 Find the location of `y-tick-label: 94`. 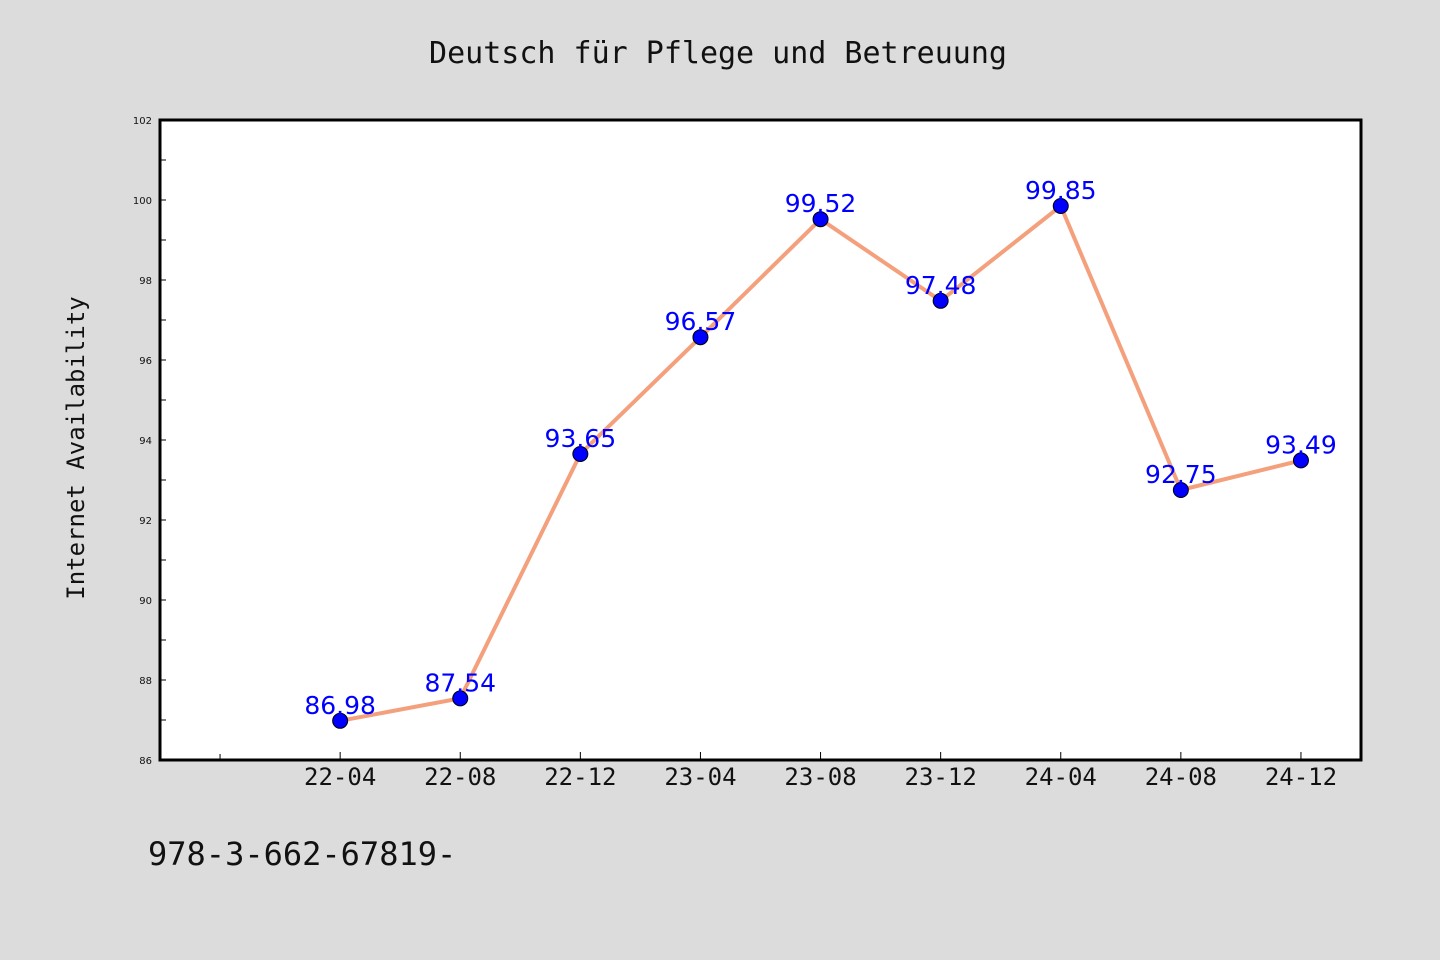

y-tick-label: 94 is located at coordinates (145, 441).